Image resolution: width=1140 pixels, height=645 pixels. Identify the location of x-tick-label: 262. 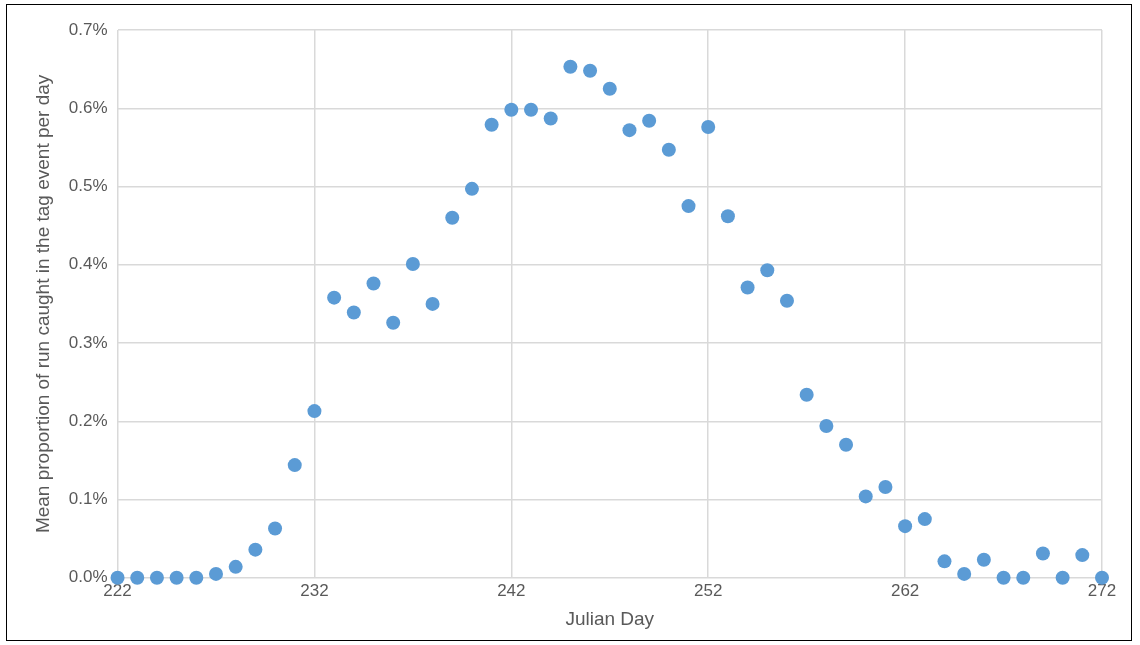
(905, 590).